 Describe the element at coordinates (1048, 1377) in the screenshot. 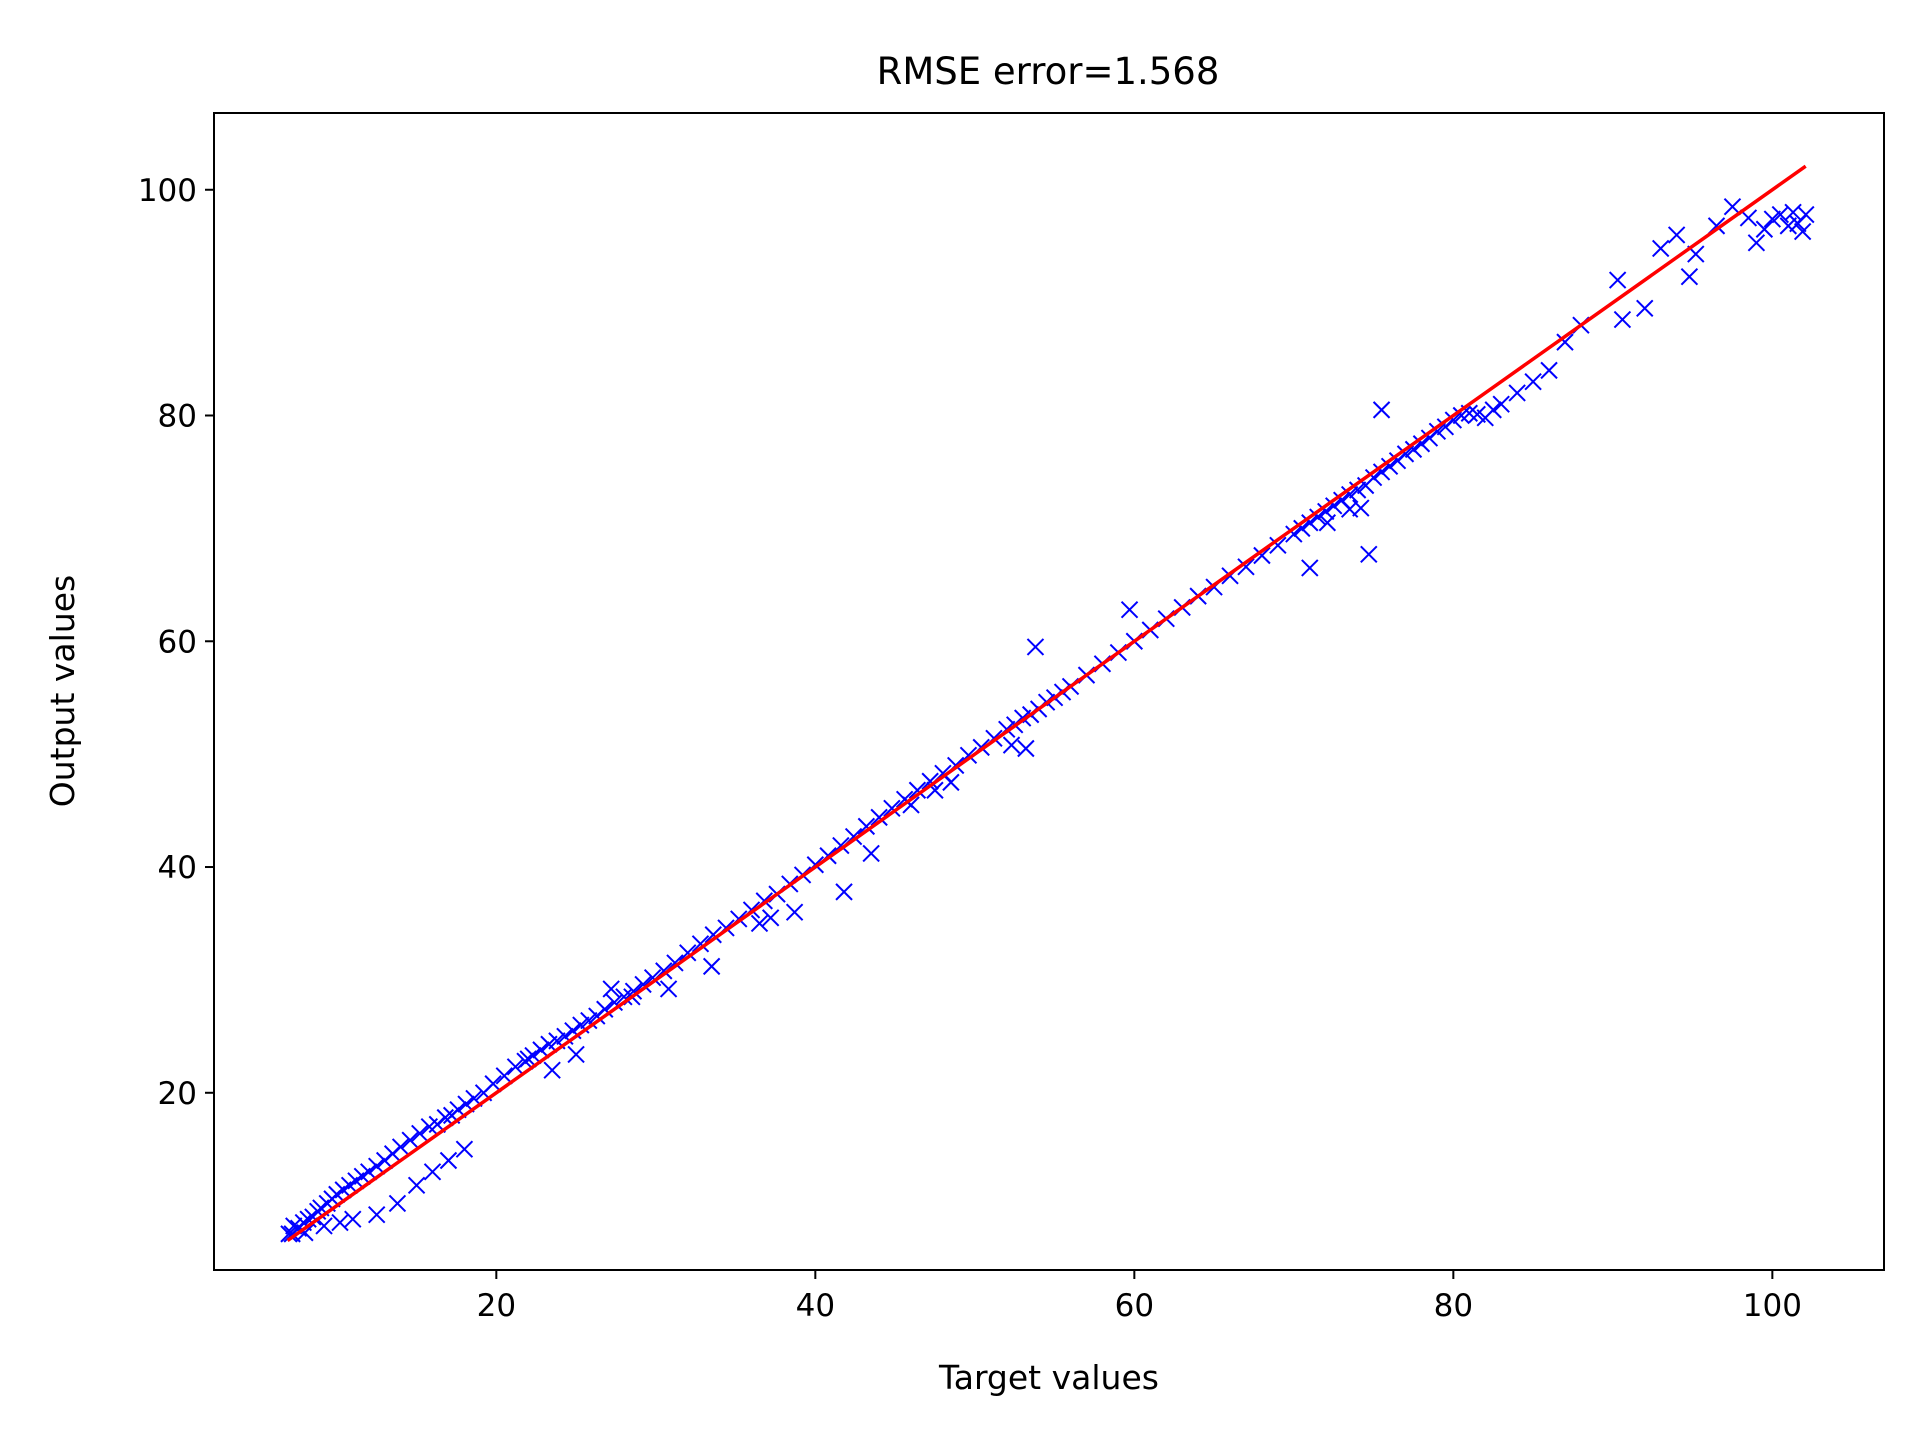

I see `x-axis-label: Target values` at that location.